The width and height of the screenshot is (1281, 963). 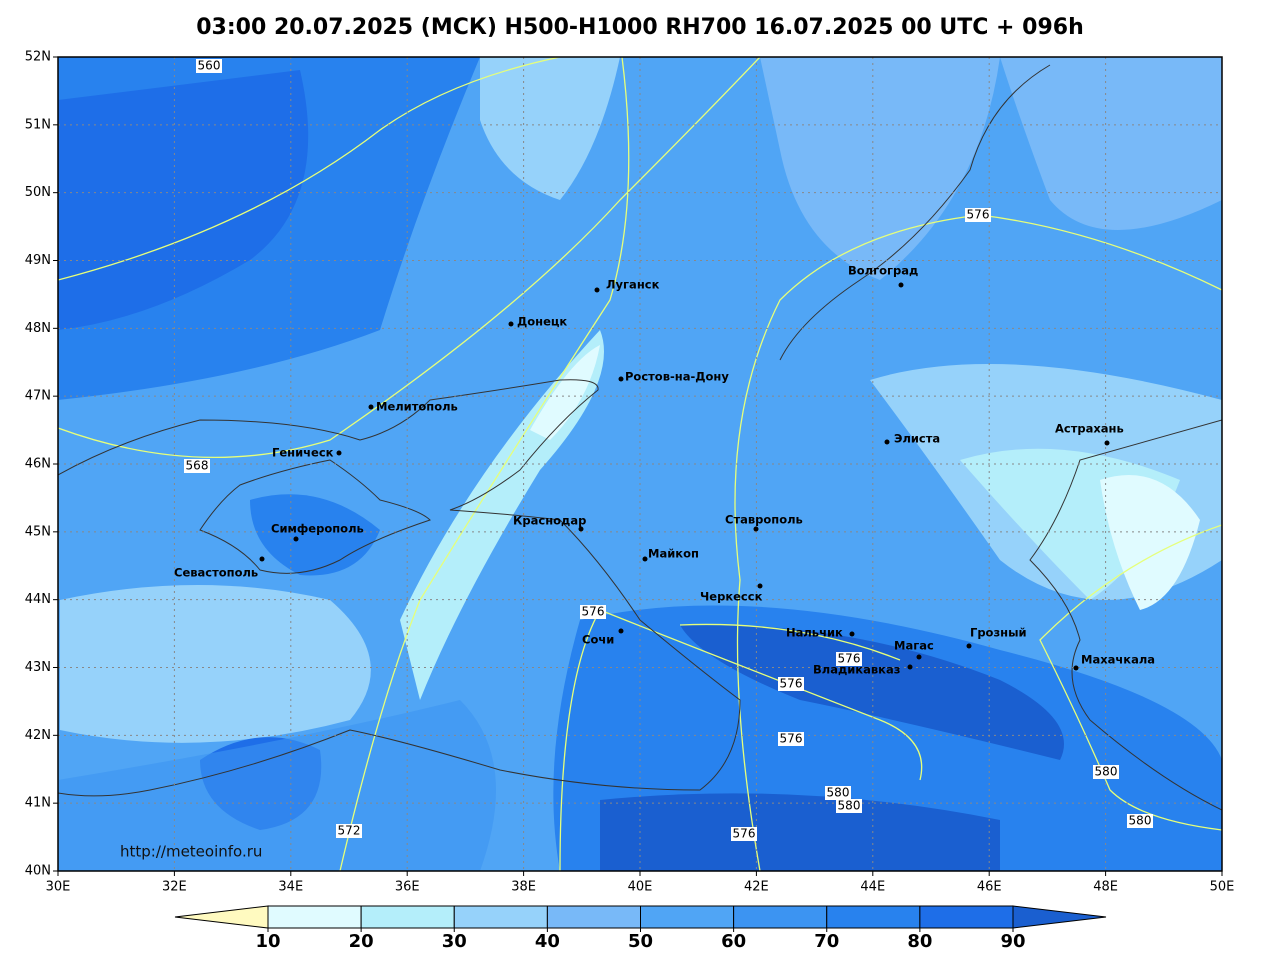 I want to click on city-label: Махачкала, so click(x=1118, y=660).